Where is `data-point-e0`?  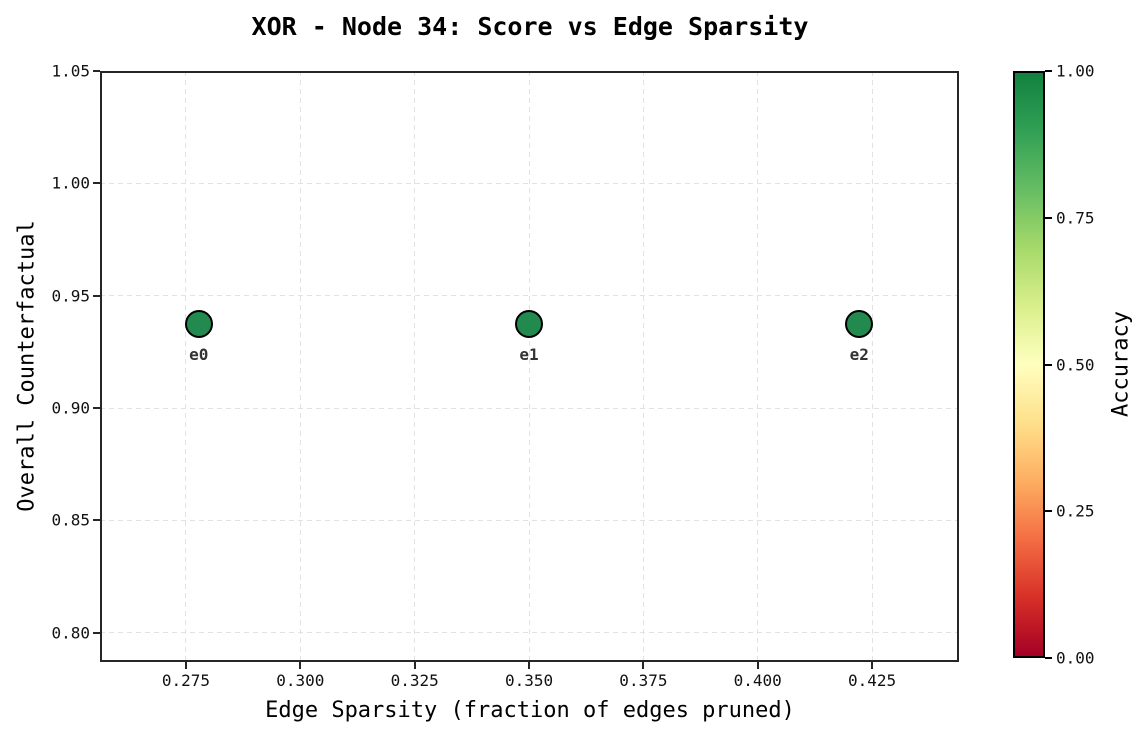 data-point-e0 is located at coordinates (198, 323).